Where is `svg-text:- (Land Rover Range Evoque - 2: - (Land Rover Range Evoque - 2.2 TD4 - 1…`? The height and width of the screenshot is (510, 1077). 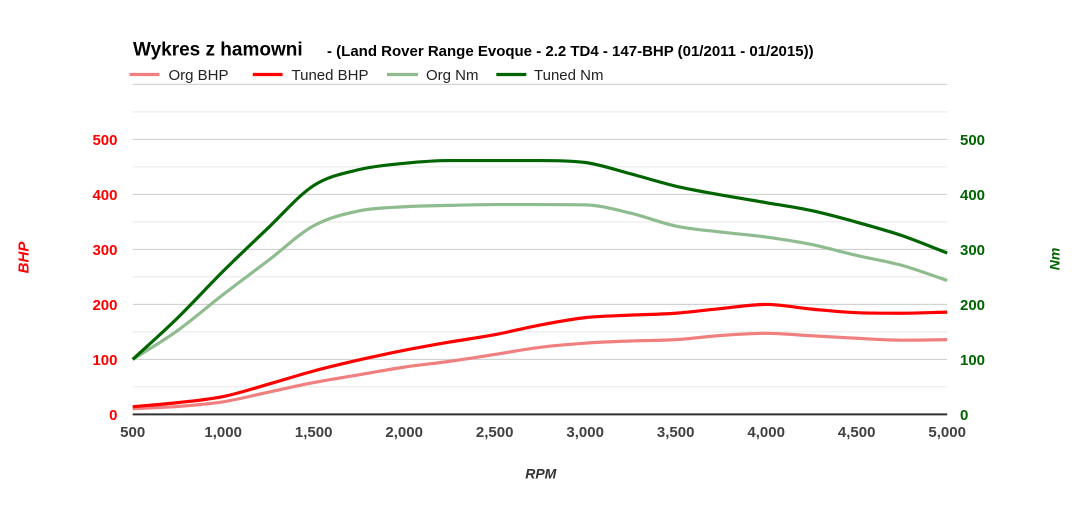 svg-text:- (Land Rover Range Evoque - 2: - (Land Rover Range Evoque - 2.2 TD4 - 1… is located at coordinates (570, 51).